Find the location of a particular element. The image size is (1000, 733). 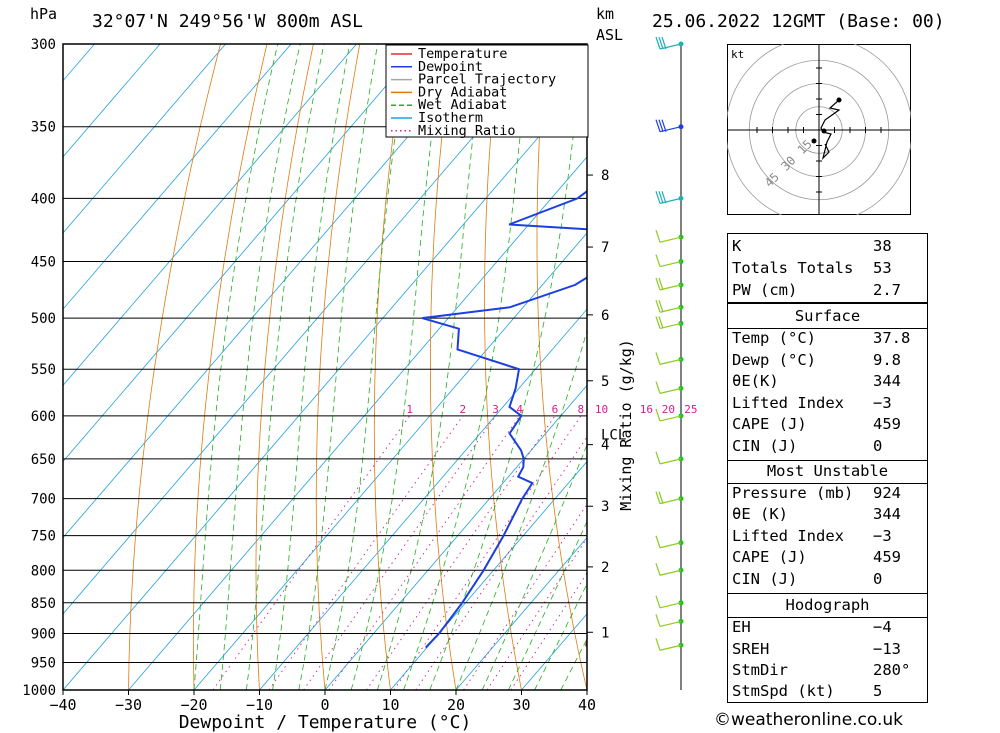

mixing-ratio-axis-label: Mixing Ratio (g/kg) is located at coordinates (626, 425).